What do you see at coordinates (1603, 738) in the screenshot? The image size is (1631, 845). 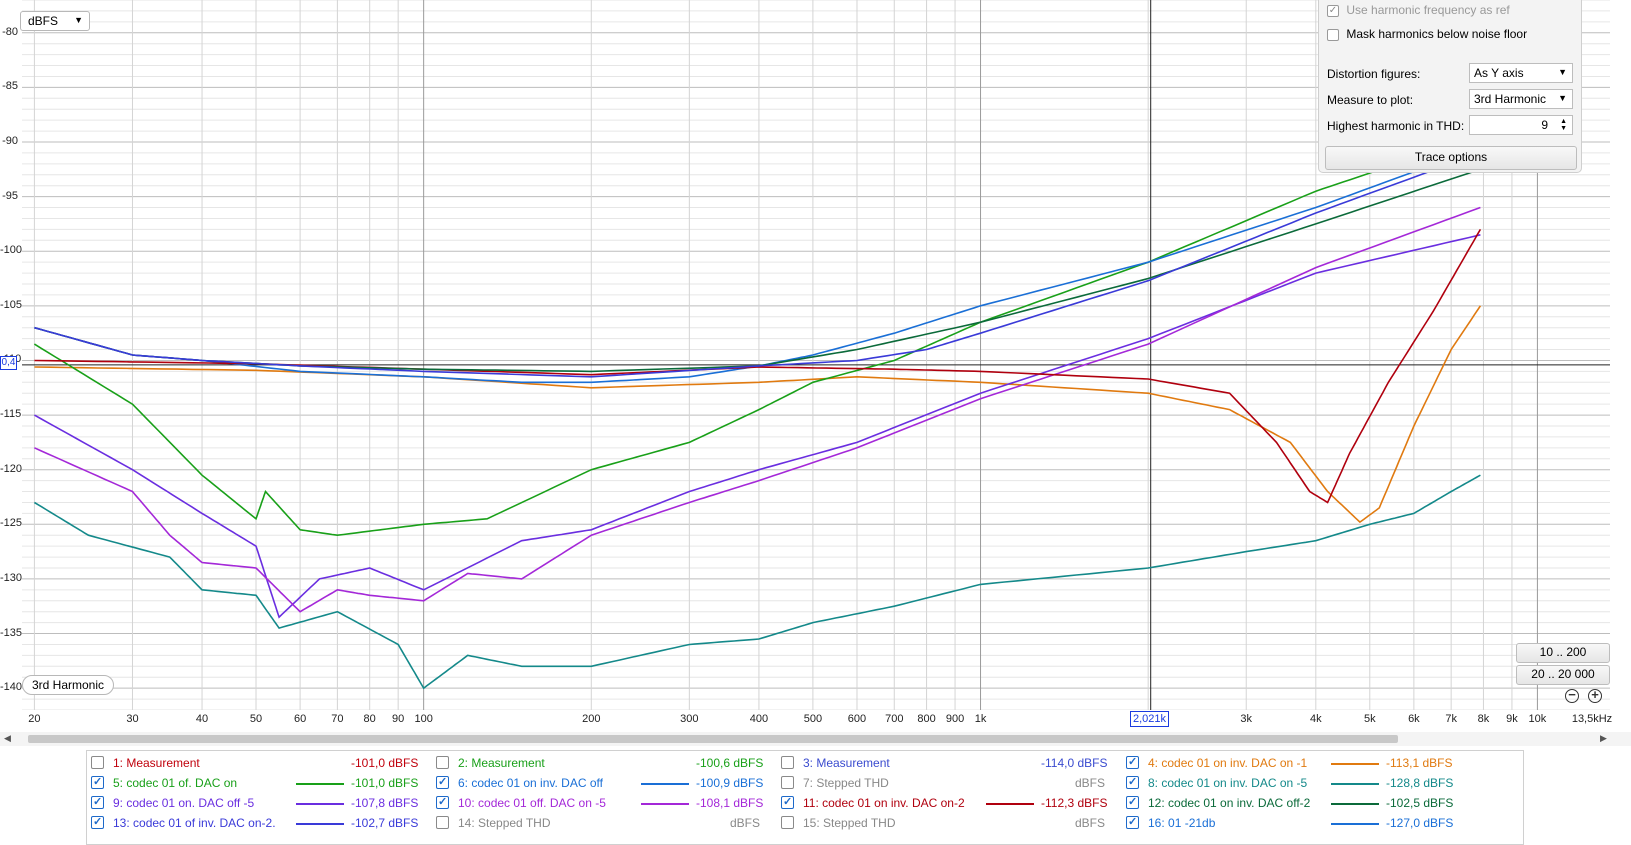 I see `scroll-right-icon: ▶` at bounding box center [1603, 738].